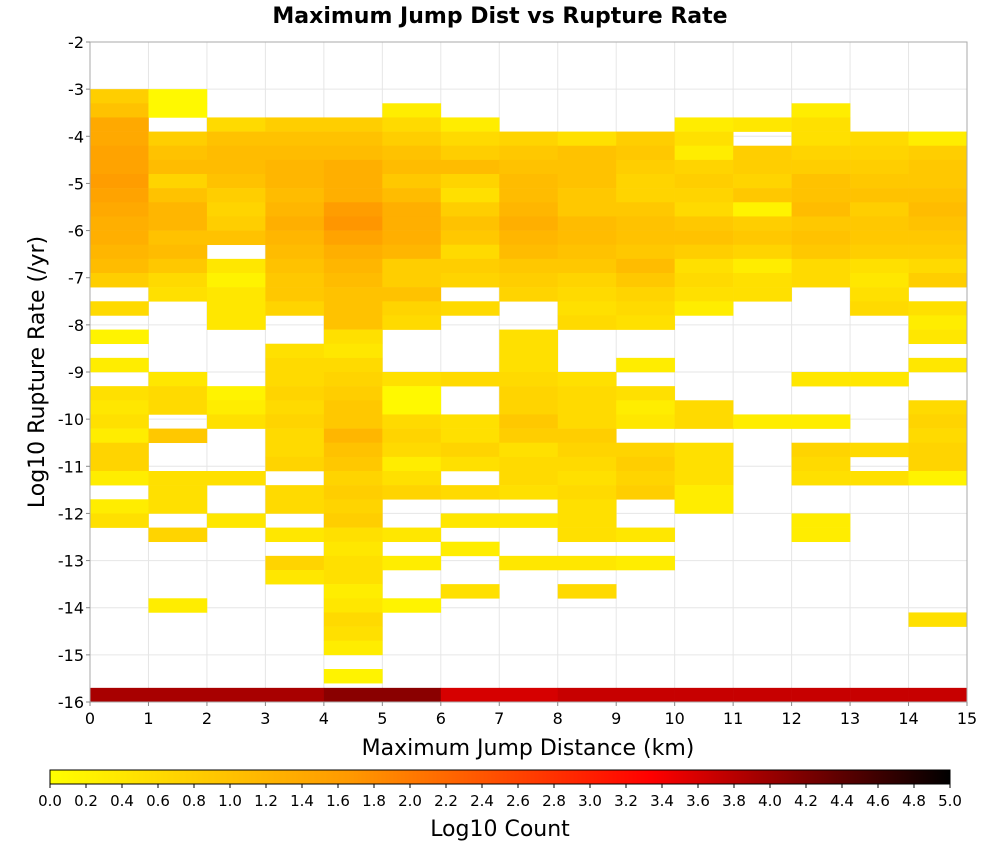  Describe the element at coordinates (158, 801) in the screenshot. I see `colorbar-tick-label: 0.6` at that location.